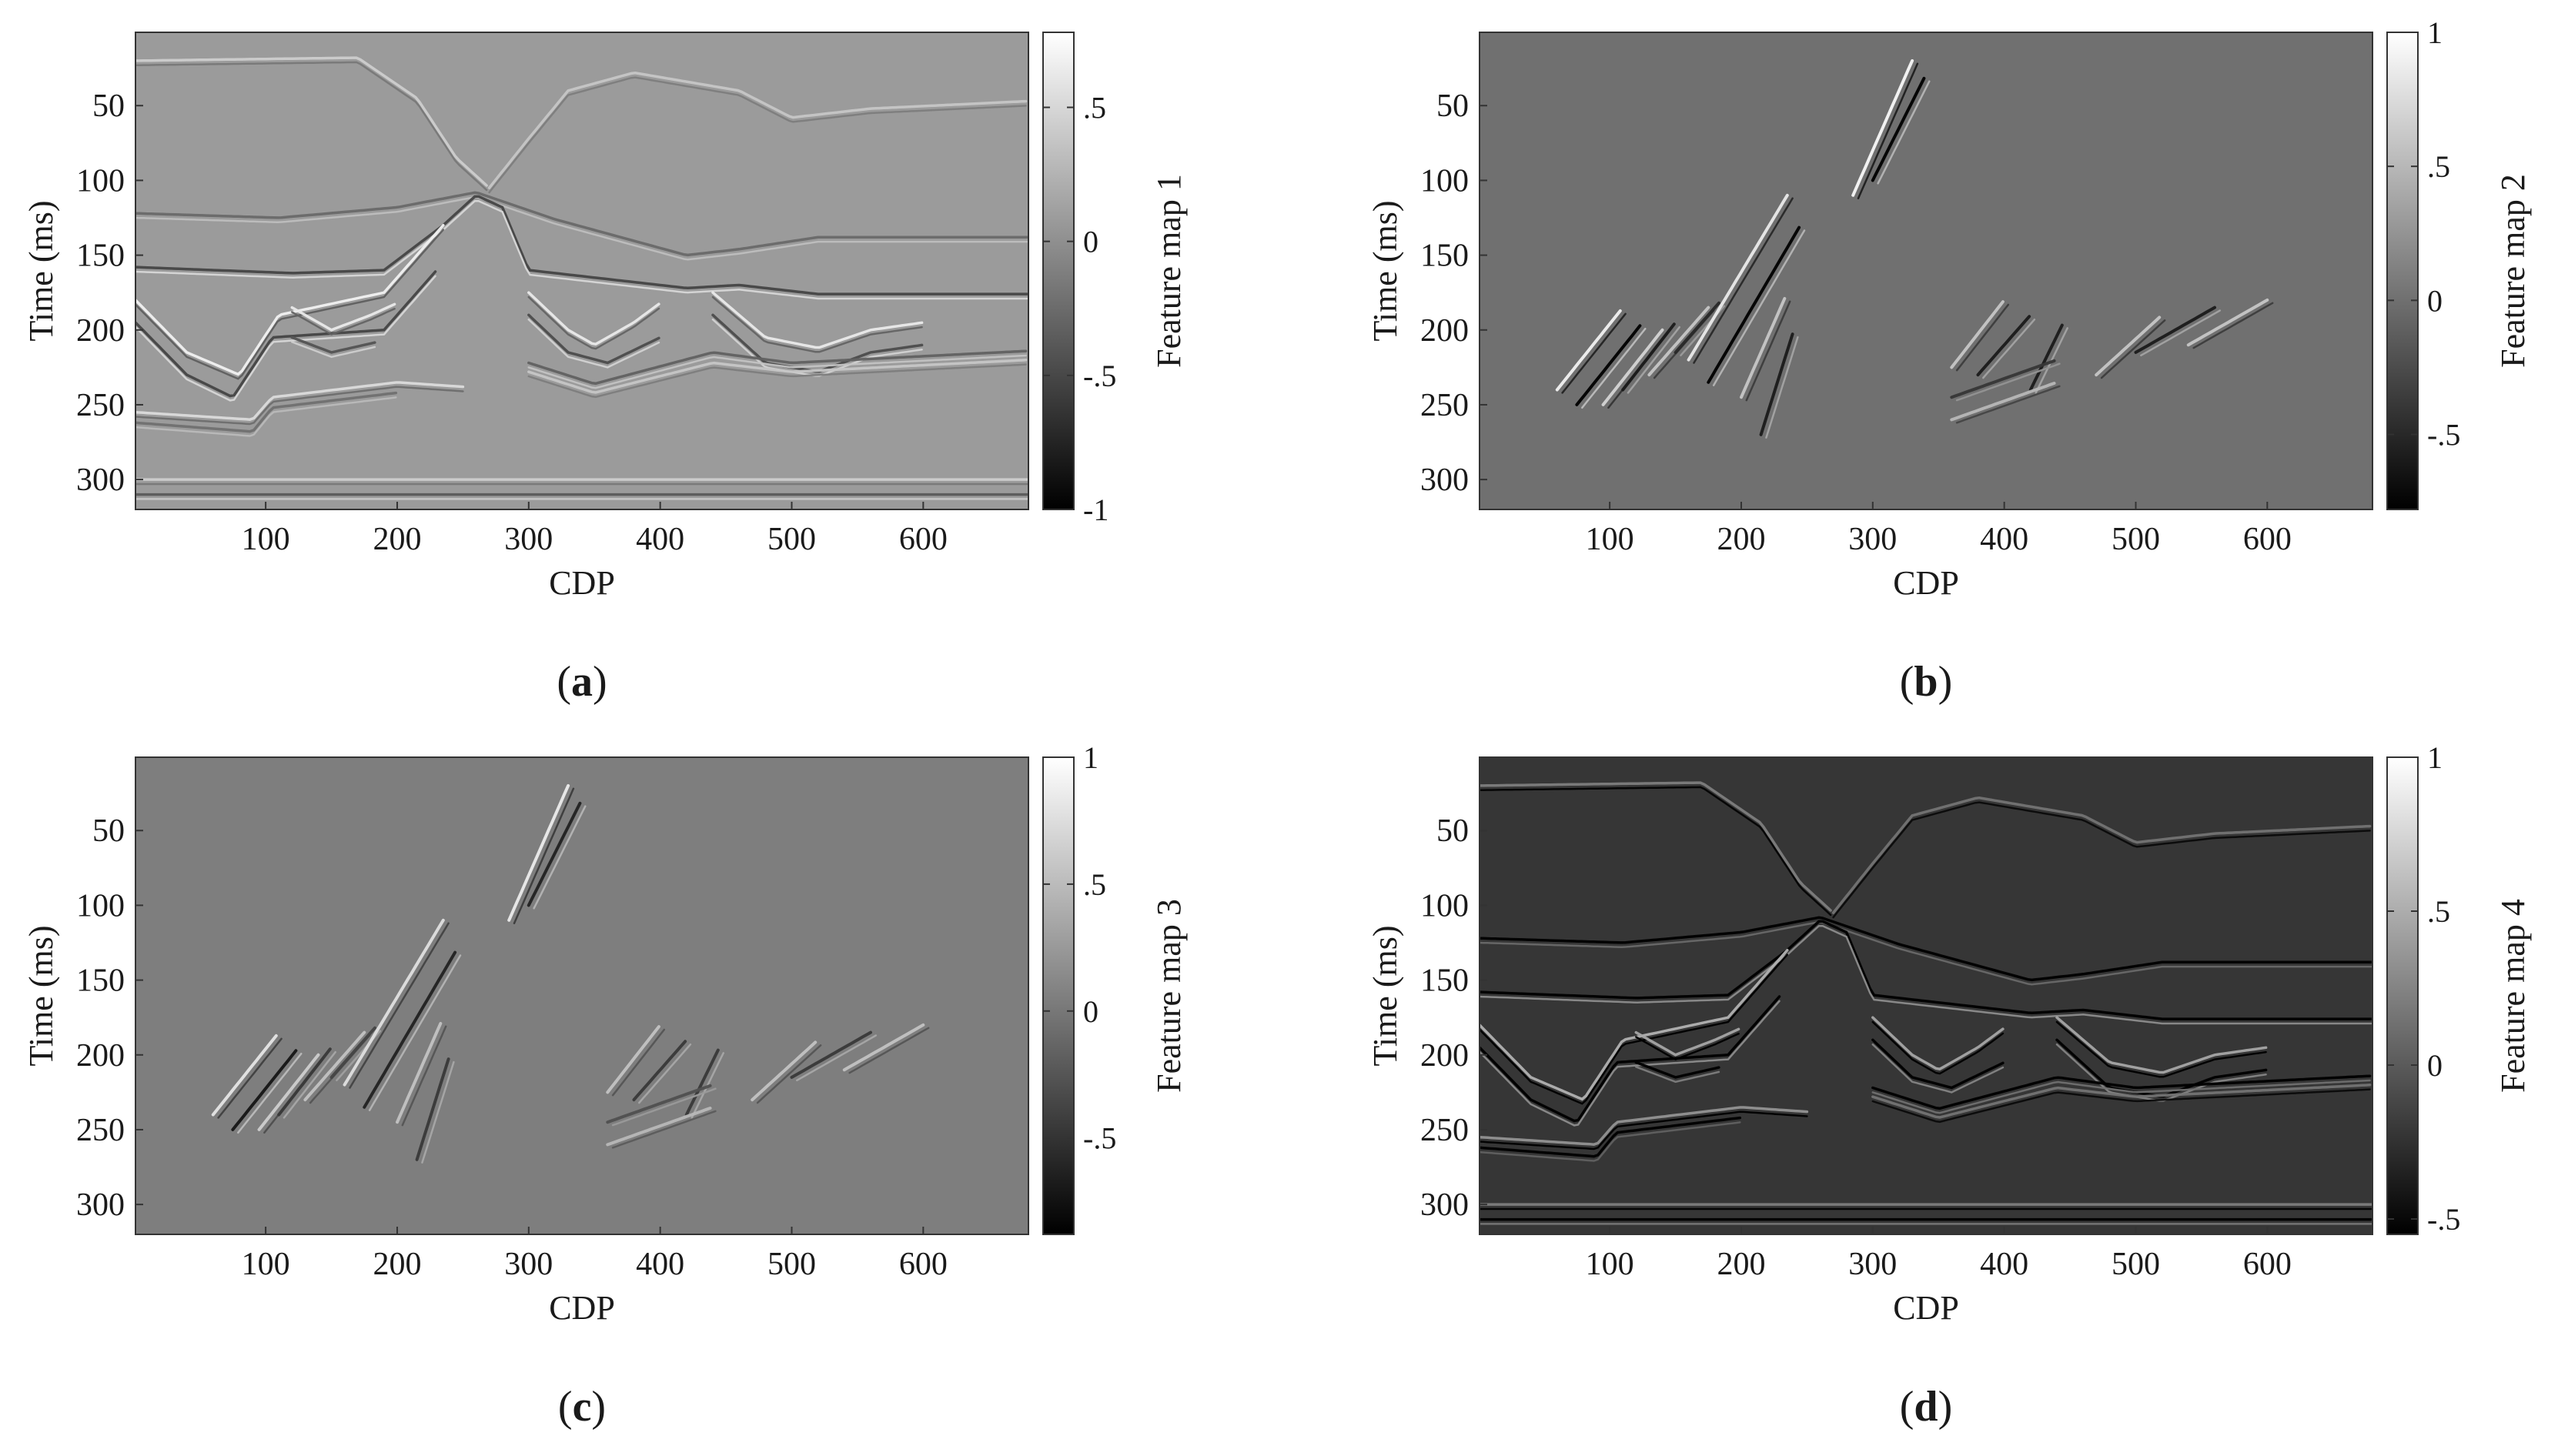 This screenshot has height=1456, width=2558. What do you see at coordinates (1926, 1407) in the screenshot?
I see `panel-caption: (d)` at bounding box center [1926, 1407].